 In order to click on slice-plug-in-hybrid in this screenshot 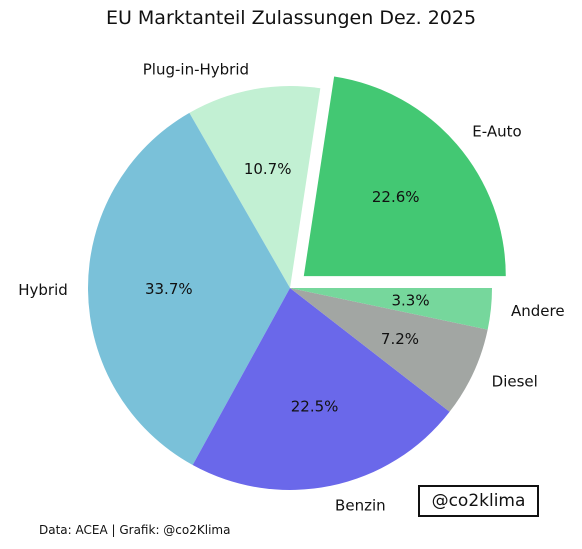, I will do `click(255, 187)`.